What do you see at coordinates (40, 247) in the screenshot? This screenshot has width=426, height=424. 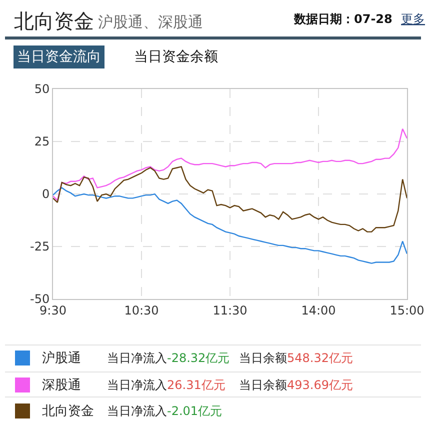 I see `y-tick-label: -25` at bounding box center [40, 247].